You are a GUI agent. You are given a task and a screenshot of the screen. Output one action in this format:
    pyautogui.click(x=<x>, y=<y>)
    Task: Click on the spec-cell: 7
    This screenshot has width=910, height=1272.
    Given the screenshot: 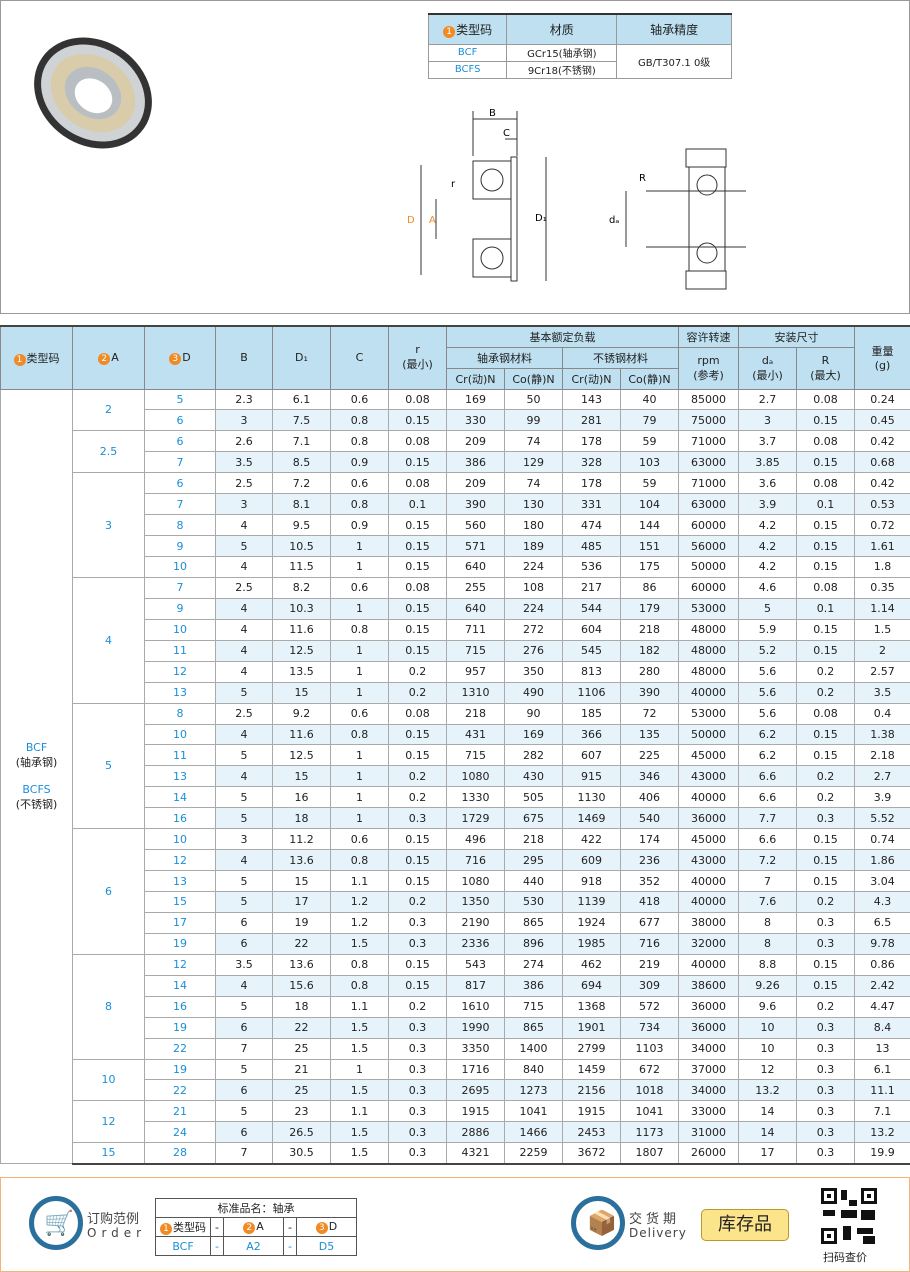 What is the action you would take?
    pyautogui.click(x=244, y=1153)
    